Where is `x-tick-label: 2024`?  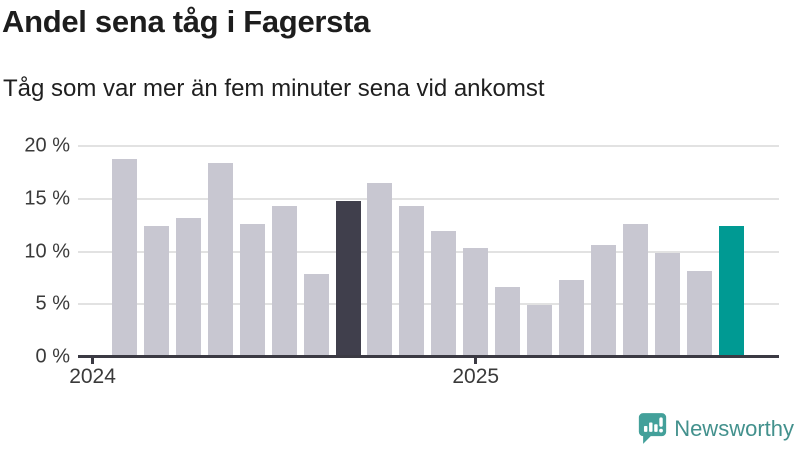
x-tick-label: 2024 is located at coordinates (92, 376).